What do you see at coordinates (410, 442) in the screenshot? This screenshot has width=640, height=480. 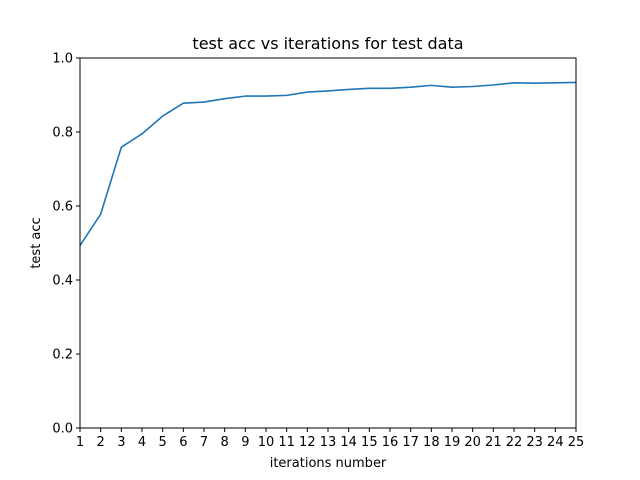 I see `x-tick-label: 17` at bounding box center [410, 442].